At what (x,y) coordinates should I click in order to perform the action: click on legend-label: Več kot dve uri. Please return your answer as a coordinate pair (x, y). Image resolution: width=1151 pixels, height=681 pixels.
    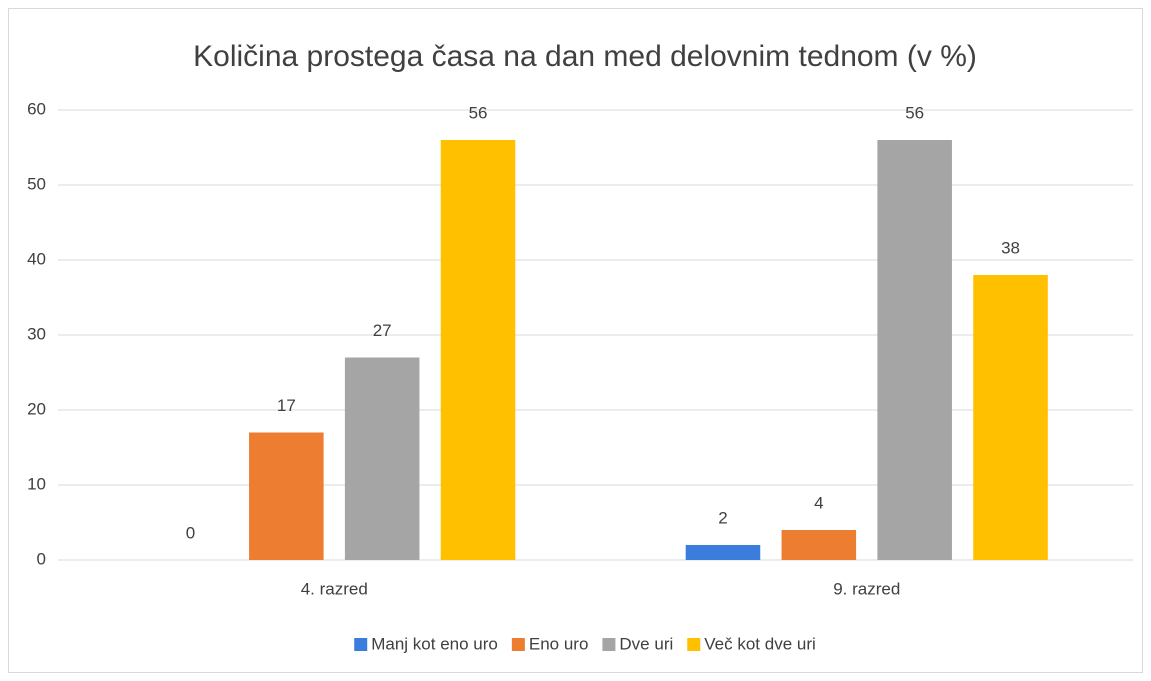
    Looking at the image, I should click on (760, 643).